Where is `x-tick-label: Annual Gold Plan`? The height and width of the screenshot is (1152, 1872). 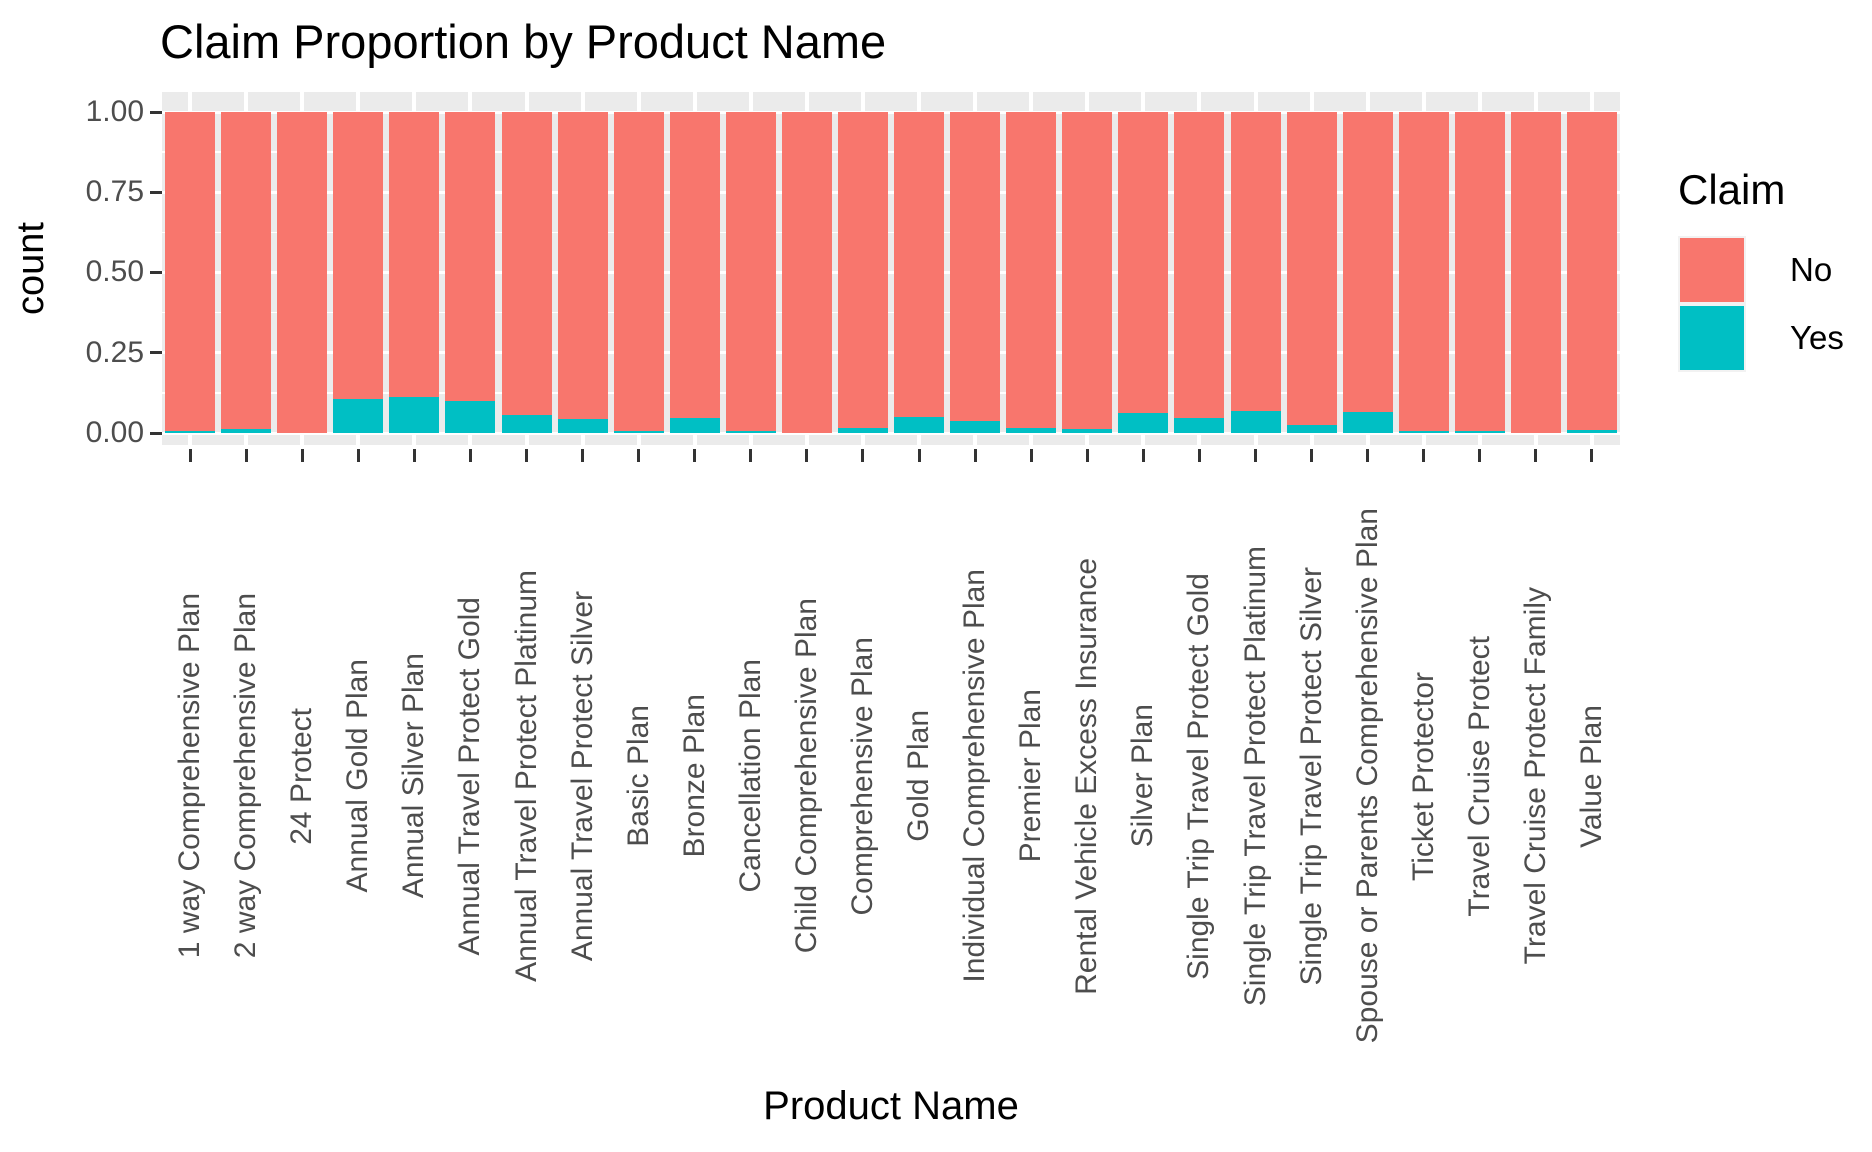 x-tick-label: Annual Gold Plan is located at coordinates (358, 776).